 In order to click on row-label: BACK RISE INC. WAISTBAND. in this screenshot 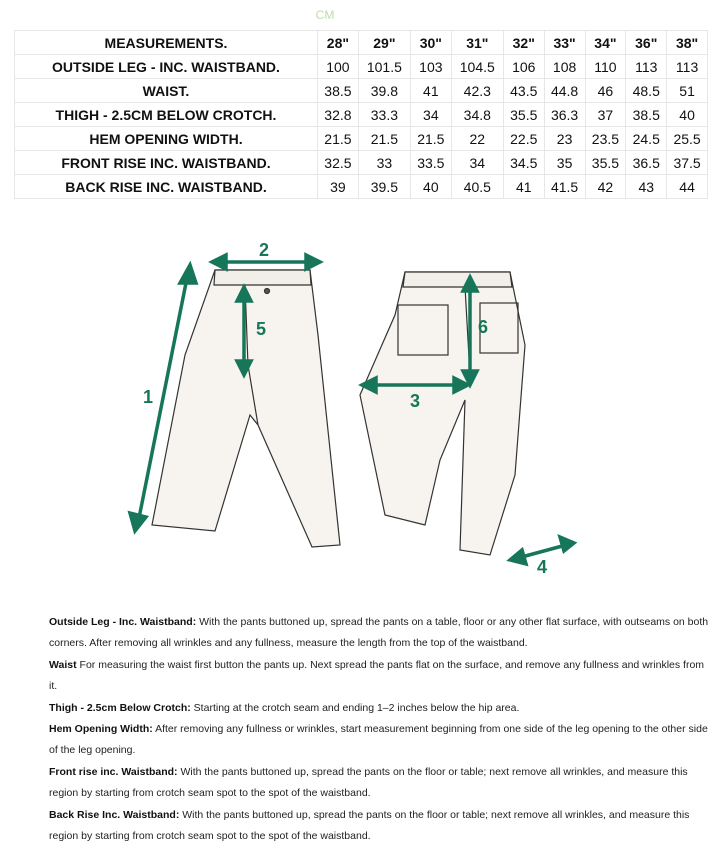, I will do `click(166, 186)`.